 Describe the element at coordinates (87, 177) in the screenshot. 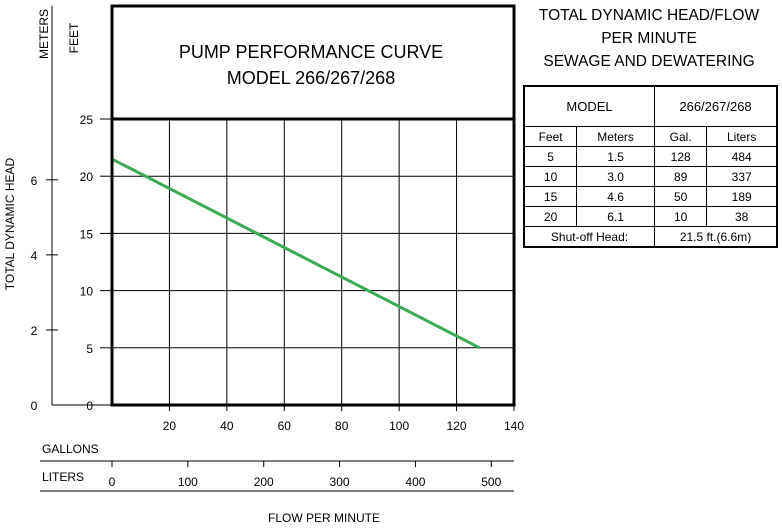

I see `feet-tick-label: 20` at that location.